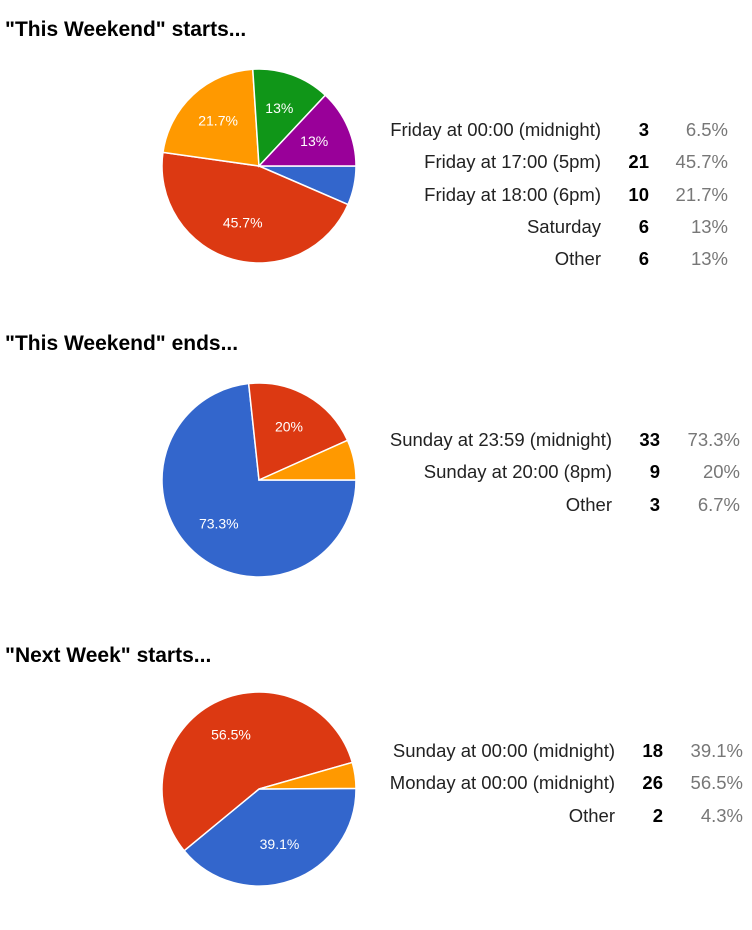 This screenshot has height=930, width=752. Describe the element at coordinates (376, 440) in the screenshot. I see `legend-row: Sunday at 23:59 (midnight) 33 73.3%` at that location.